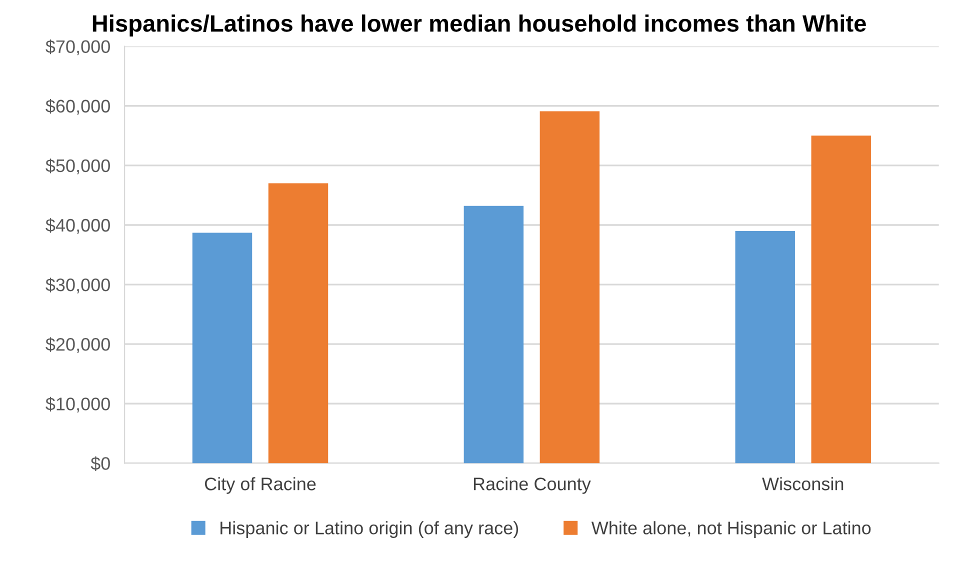 Image resolution: width=958 pixels, height=579 pixels. What do you see at coordinates (532, 485) in the screenshot?
I see `x-tick-label: Racine County` at bounding box center [532, 485].